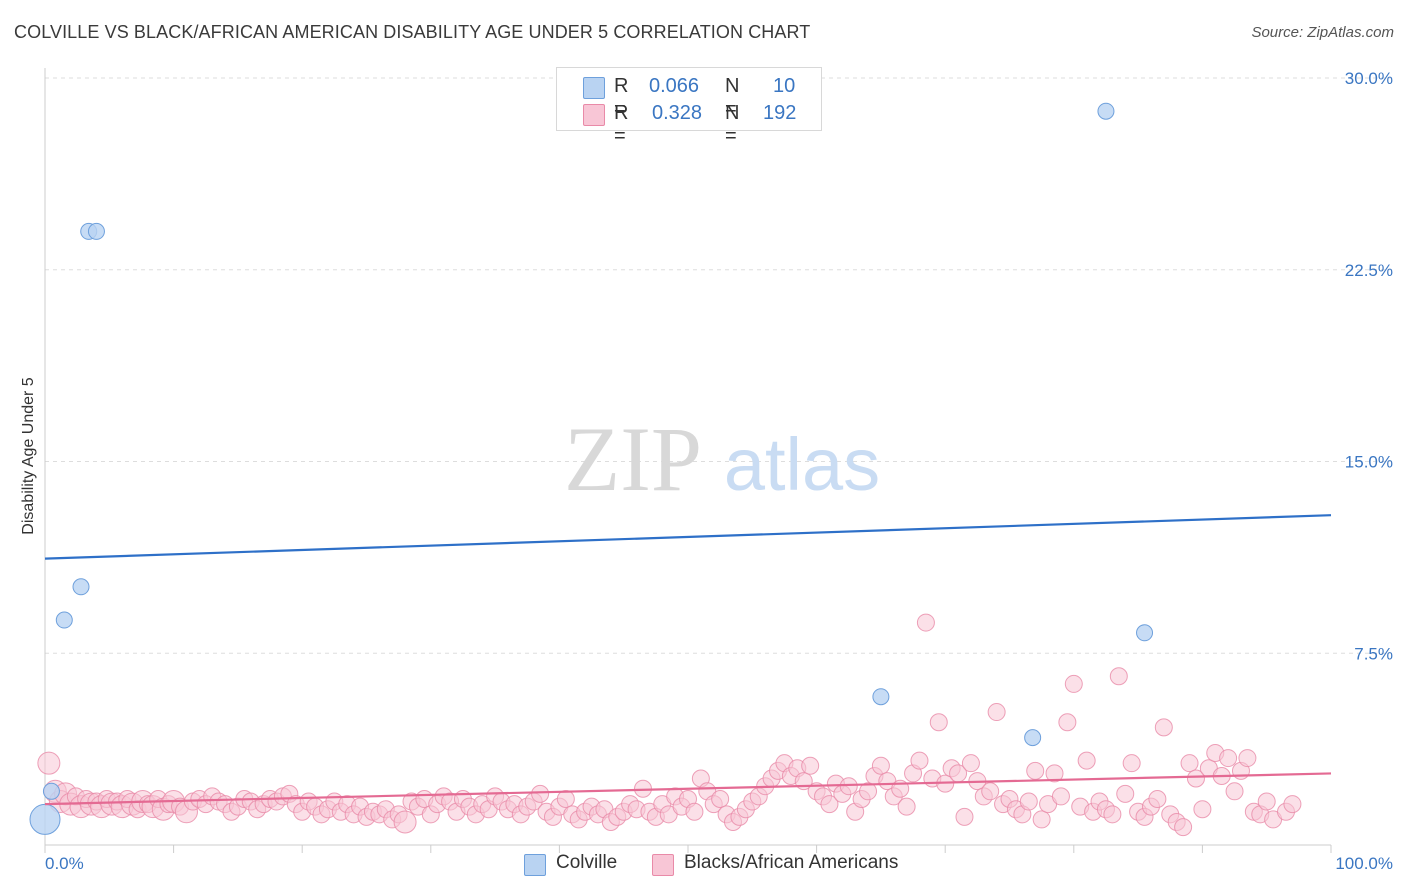 The image size is (1406, 892). What do you see at coordinates (535, 865) in the screenshot?
I see `bottom-swatch-blue` at bounding box center [535, 865].